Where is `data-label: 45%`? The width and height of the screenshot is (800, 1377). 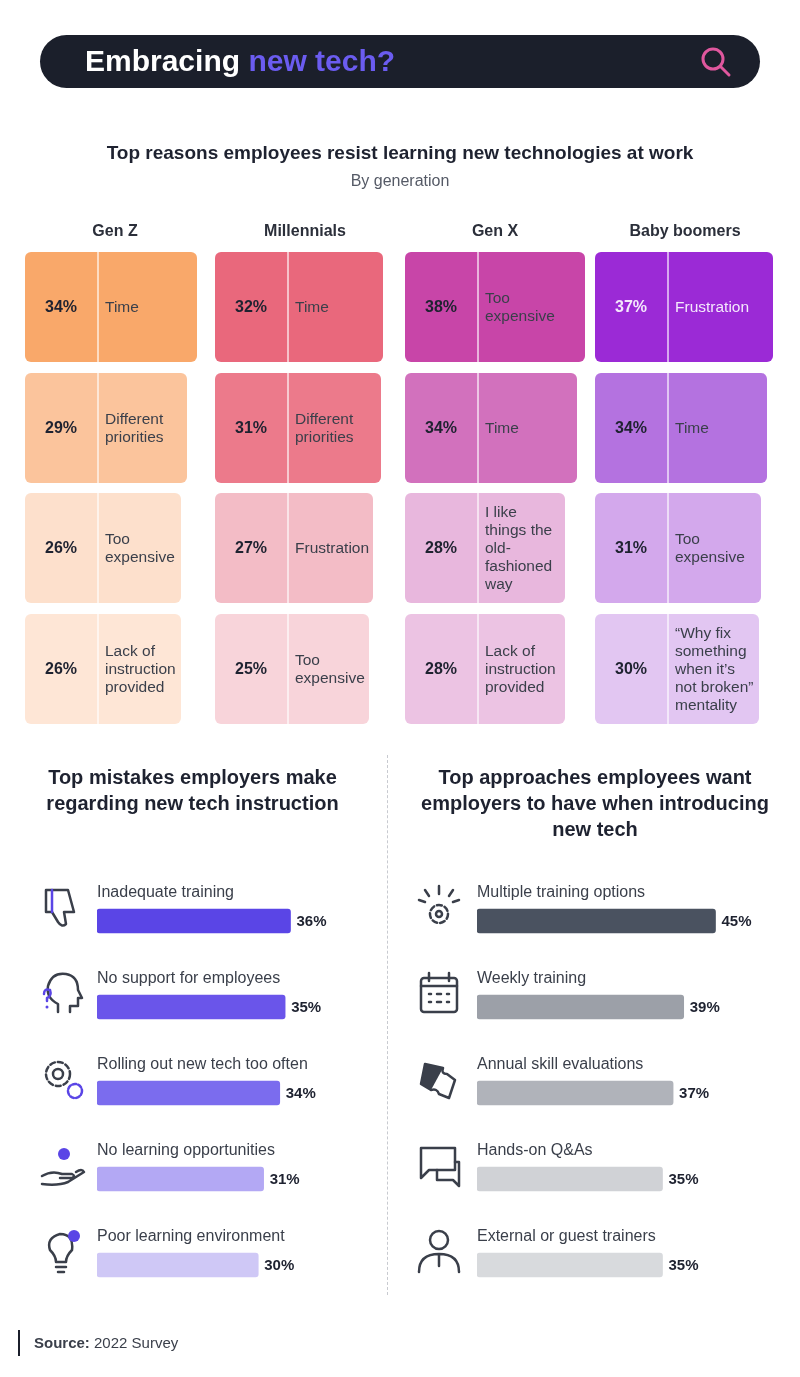
data-label: 45% is located at coordinates (736, 921).